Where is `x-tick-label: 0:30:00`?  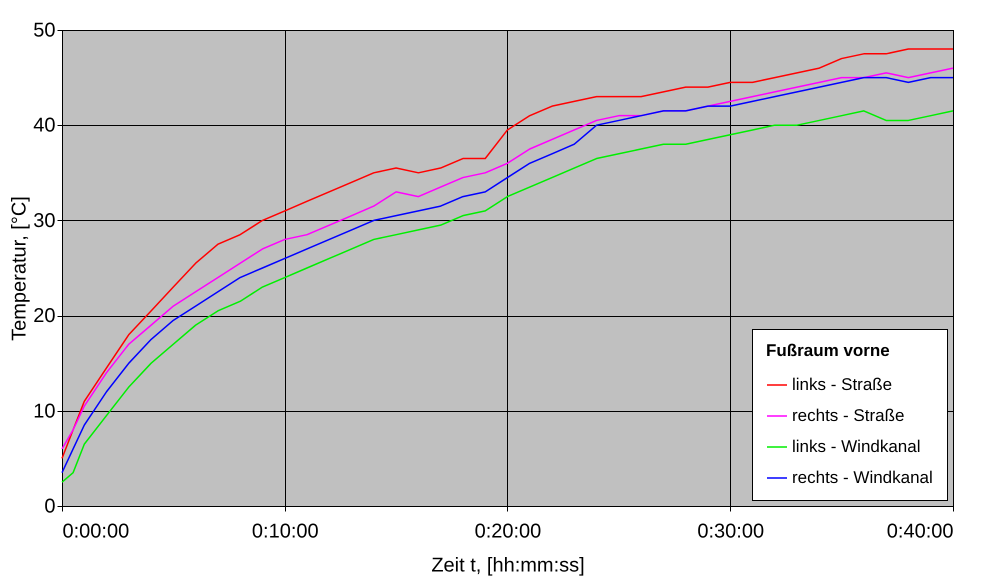
x-tick-label: 0:30:00 is located at coordinates (730, 531).